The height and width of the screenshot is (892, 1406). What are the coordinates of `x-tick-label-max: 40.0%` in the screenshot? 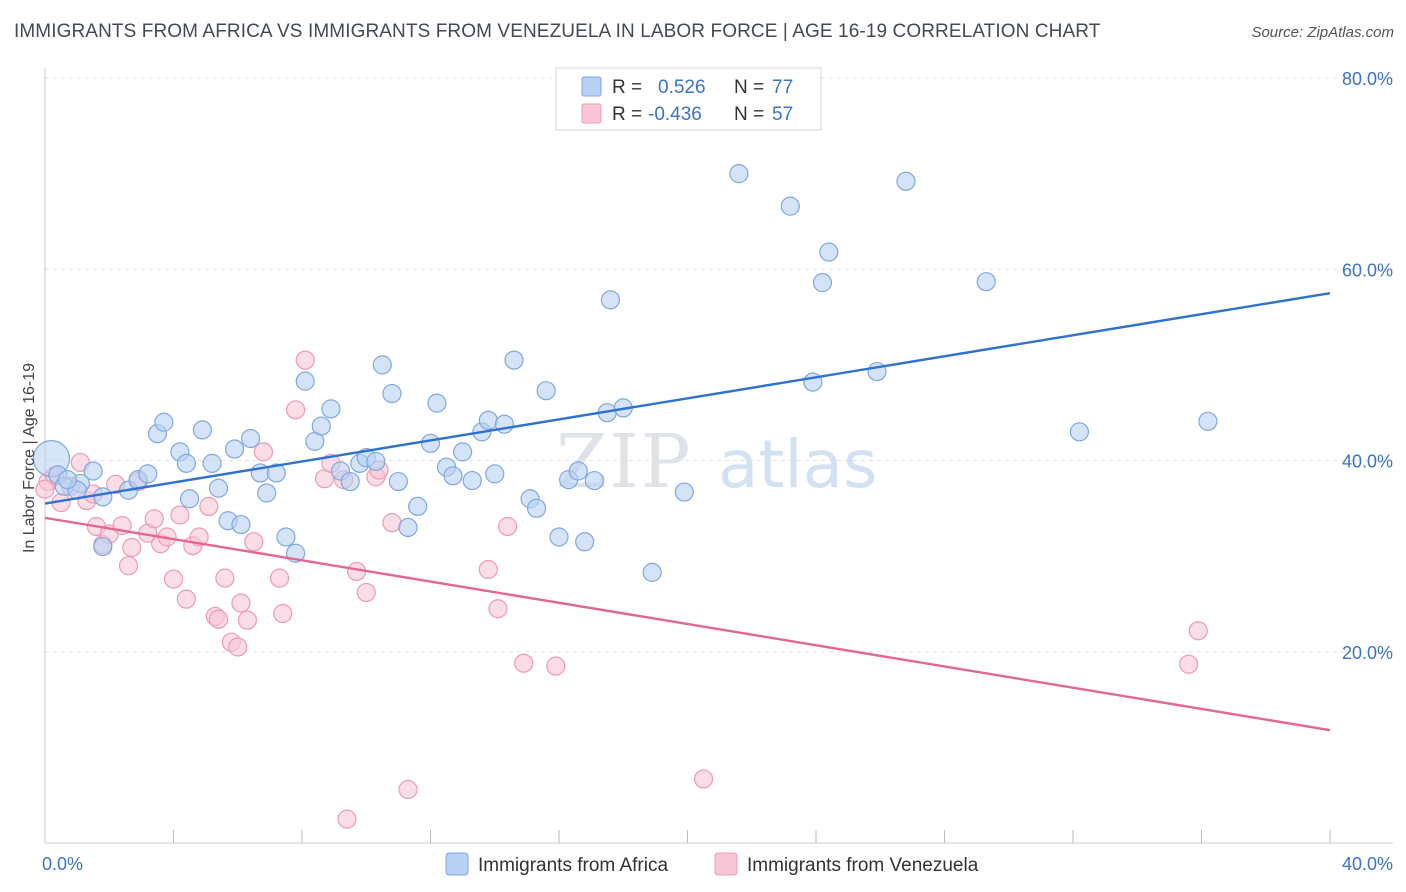 It's located at (1367, 864).